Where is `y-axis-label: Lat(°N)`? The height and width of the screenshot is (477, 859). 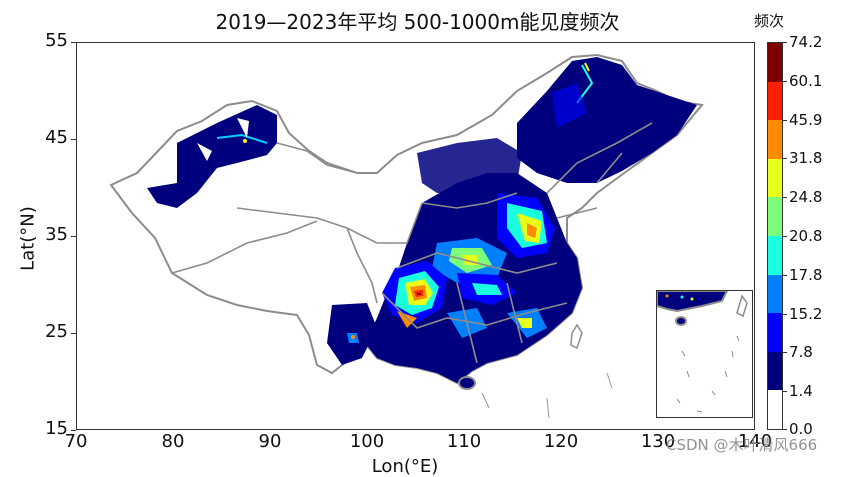 y-axis-label: Lat(°N) is located at coordinates (28, 238).